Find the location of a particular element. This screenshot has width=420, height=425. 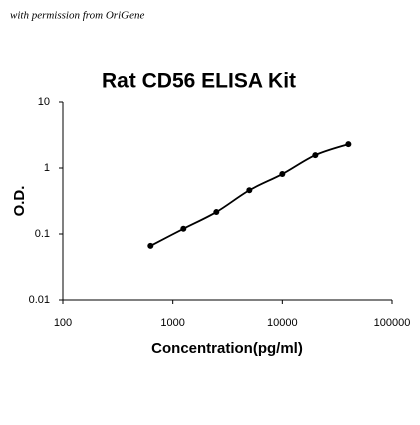

y-tick-label: 10 is located at coordinates (44, 102).